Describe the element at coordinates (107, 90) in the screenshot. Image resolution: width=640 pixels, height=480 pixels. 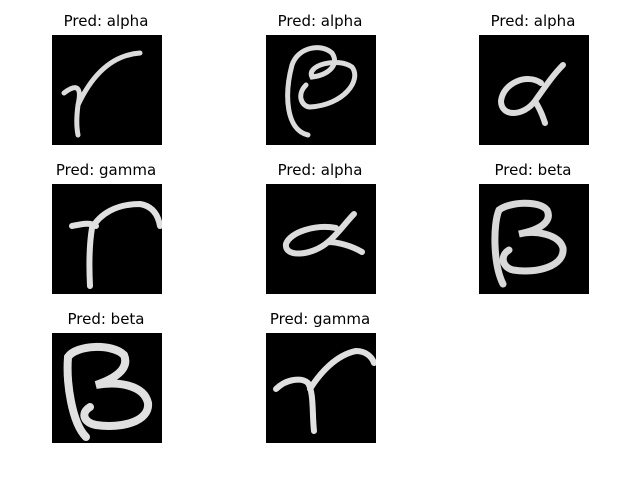
I see `panel-1-image` at that location.